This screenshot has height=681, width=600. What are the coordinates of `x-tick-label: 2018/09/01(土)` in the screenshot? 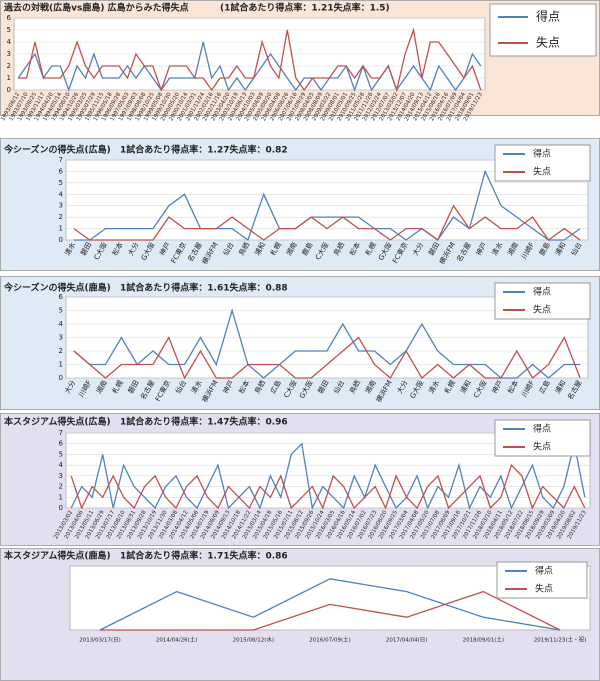 It's located at (484, 640).